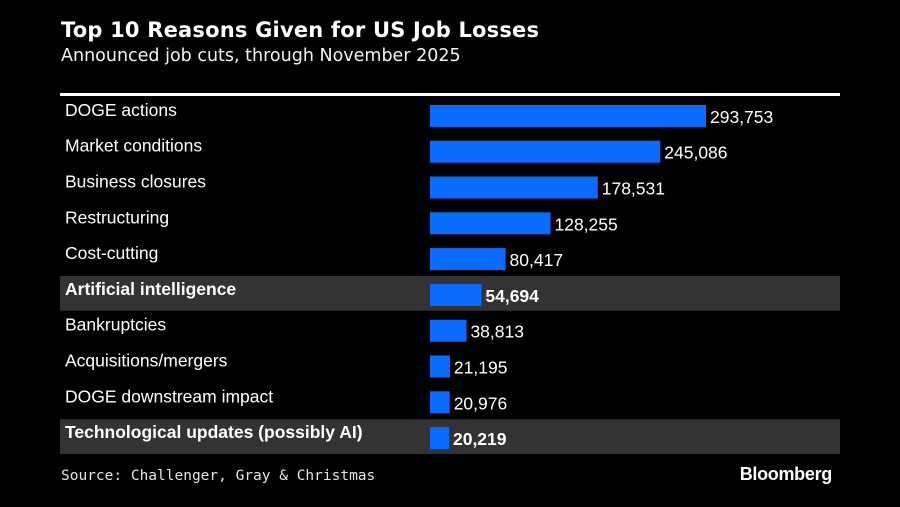  What do you see at coordinates (586, 224) in the screenshot?
I see `value-label: 128,255` at bounding box center [586, 224].